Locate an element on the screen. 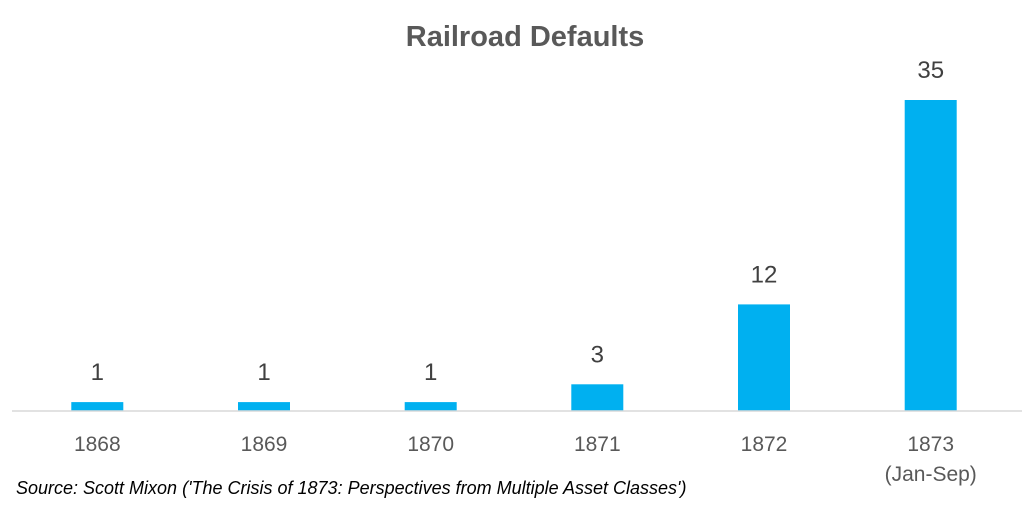  x-tick-labels-layer: 1868 1869 1870 1871 1872 1873 (Jan-Sep) is located at coordinates (525, 459).